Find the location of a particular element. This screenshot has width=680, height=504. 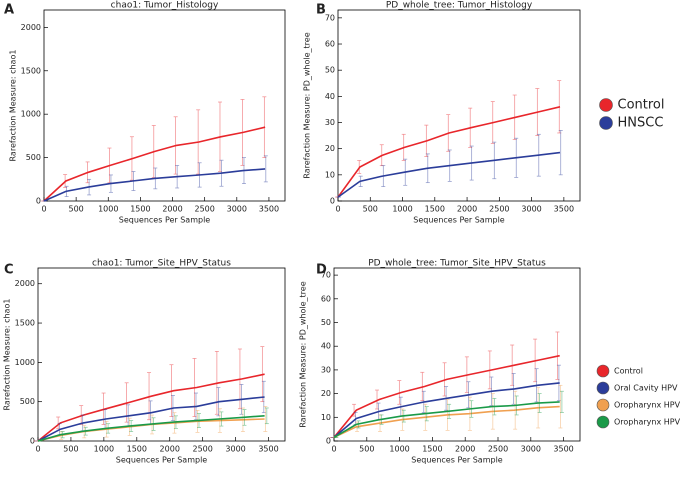

y-tick-label: 70 is located at coordinates (330, 17).